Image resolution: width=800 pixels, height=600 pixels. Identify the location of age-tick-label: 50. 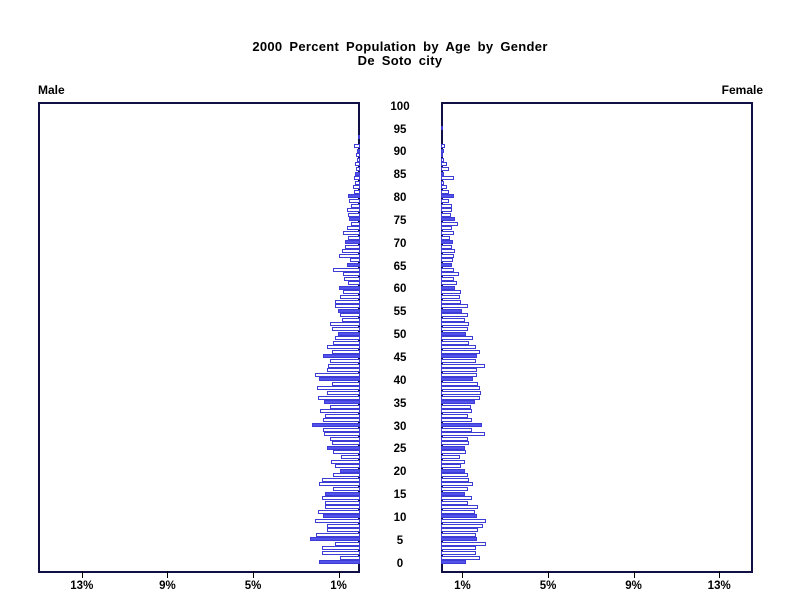
(400, 335).